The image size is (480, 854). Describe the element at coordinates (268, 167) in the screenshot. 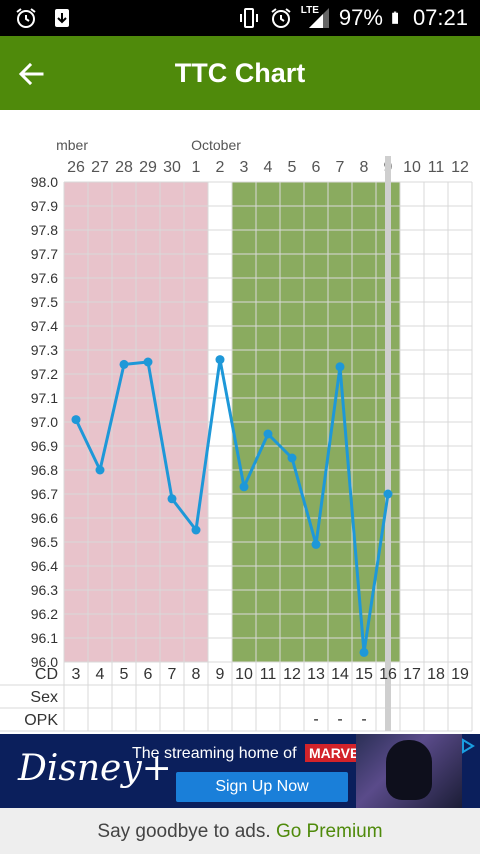

I see `date-label: 4` at that location.